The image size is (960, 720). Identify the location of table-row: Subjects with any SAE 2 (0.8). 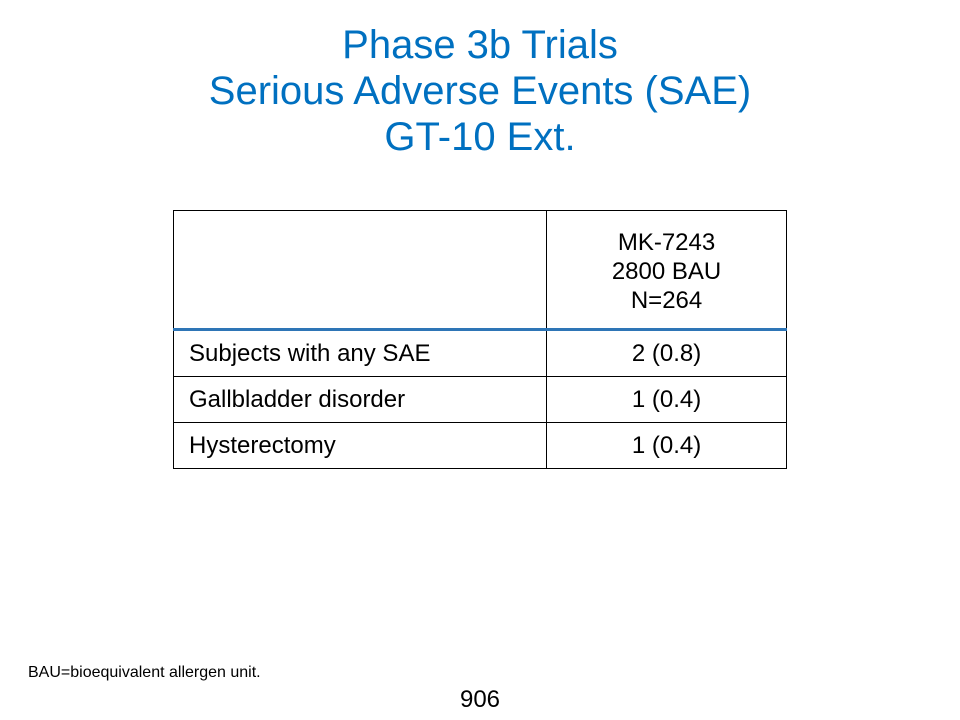
(479, 353).